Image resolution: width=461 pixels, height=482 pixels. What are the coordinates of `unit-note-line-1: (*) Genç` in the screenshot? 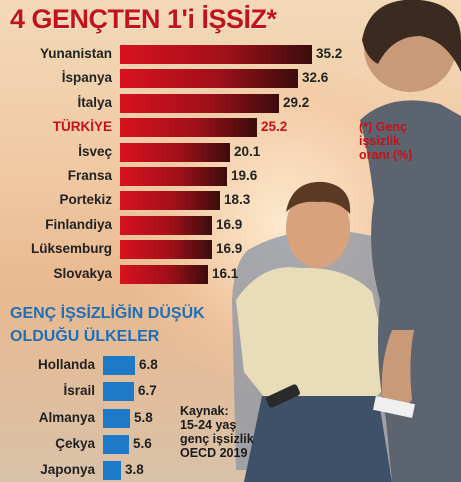 It's located at (383, 127).